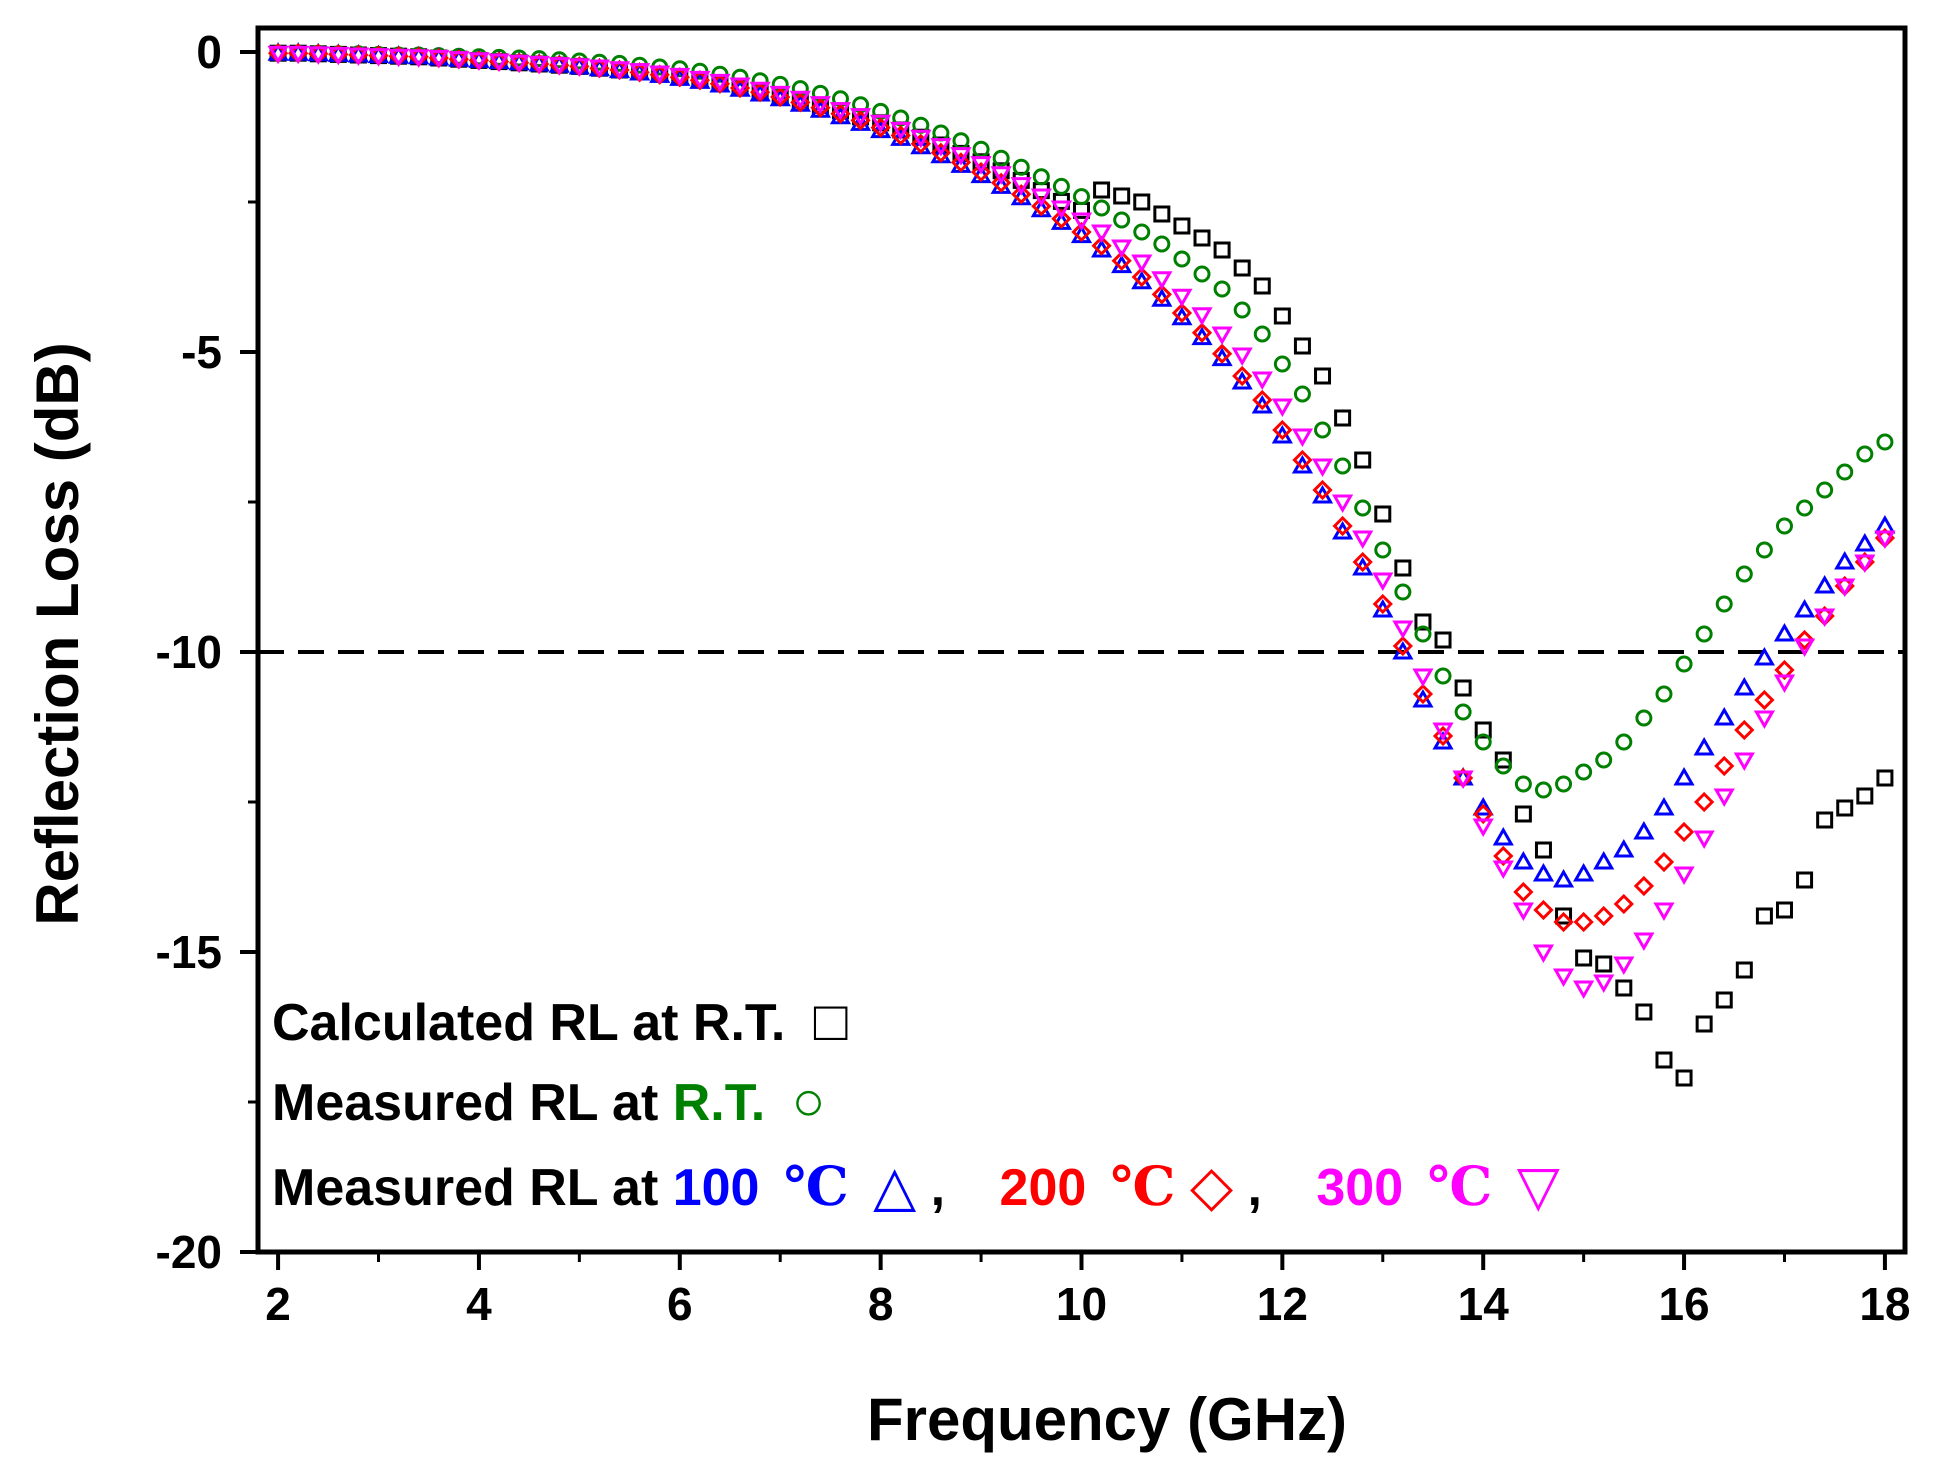 The width and height of the screenshot is (1935, 1480). Describe the element at coordinates (881, 1304) in the screenshot. I see `x-tick-label-8: 8` at that location.